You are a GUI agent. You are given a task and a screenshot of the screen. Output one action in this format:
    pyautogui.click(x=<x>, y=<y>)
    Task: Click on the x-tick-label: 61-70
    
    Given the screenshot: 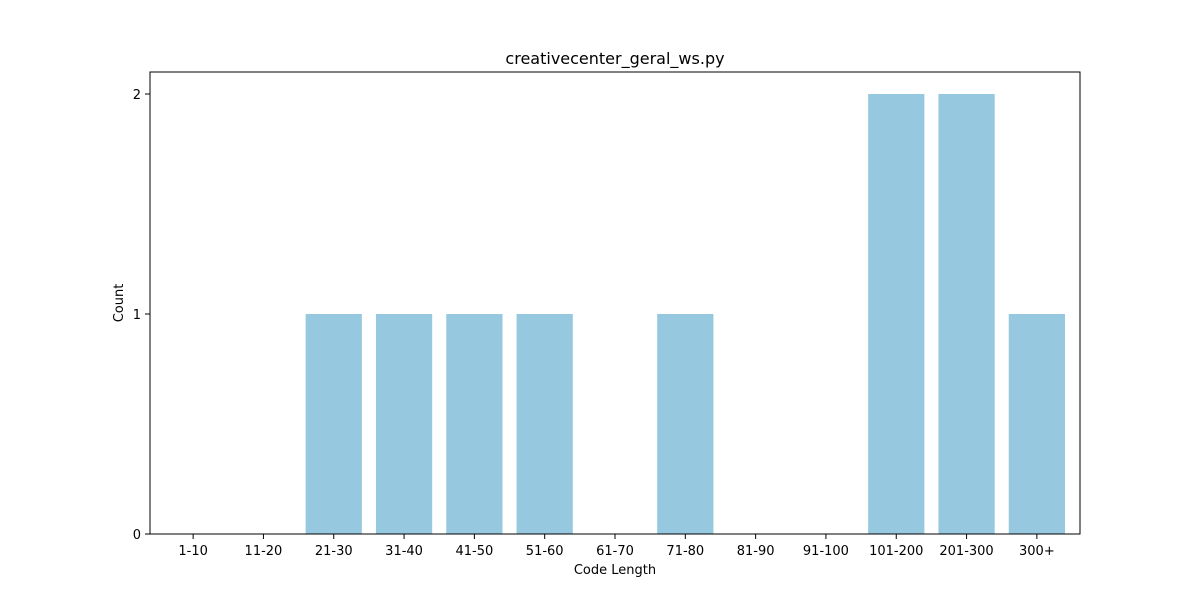 What is the action you would take?
    pyautogui.click(x=615, y=551)
    